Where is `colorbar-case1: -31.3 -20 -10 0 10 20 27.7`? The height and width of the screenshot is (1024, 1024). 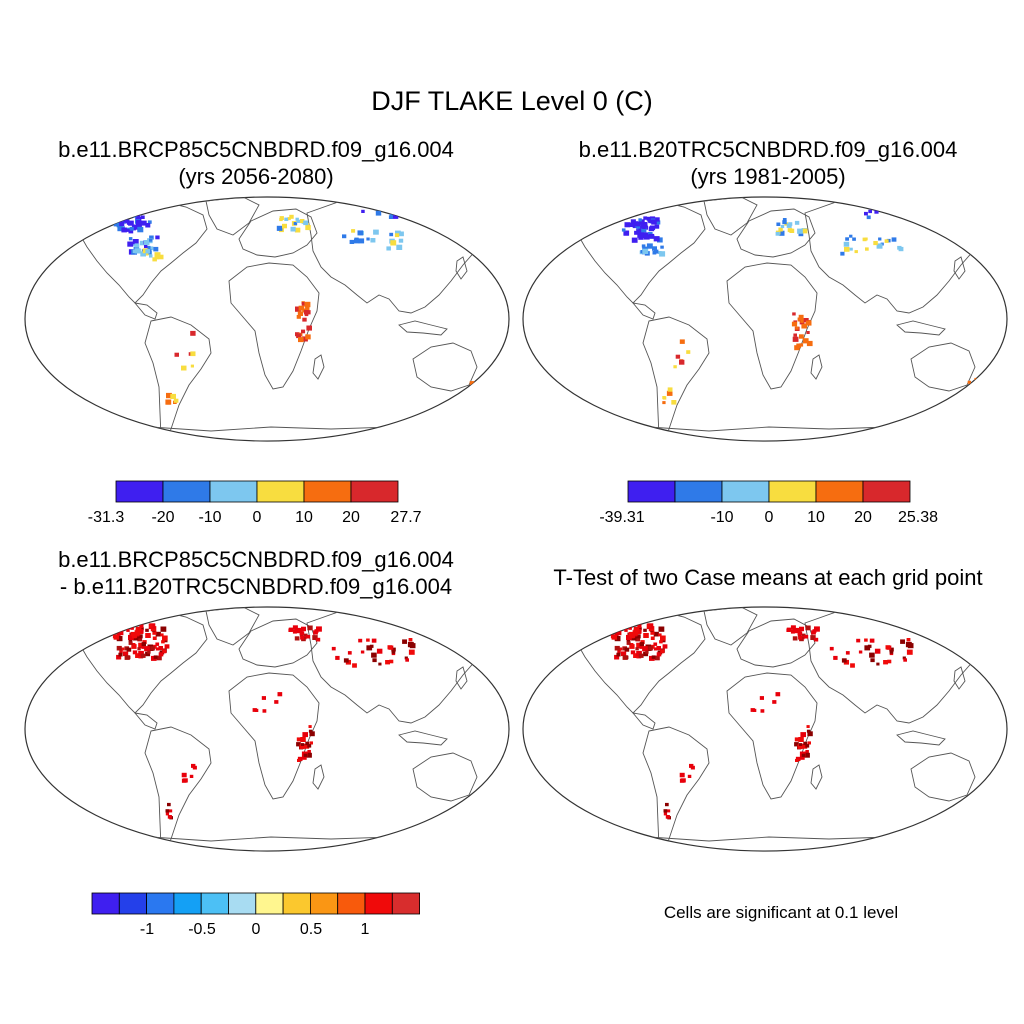
colorbar-case1: -31.3 -20 -10 0 10 20 27.7 is located at coordinates (255, 503).